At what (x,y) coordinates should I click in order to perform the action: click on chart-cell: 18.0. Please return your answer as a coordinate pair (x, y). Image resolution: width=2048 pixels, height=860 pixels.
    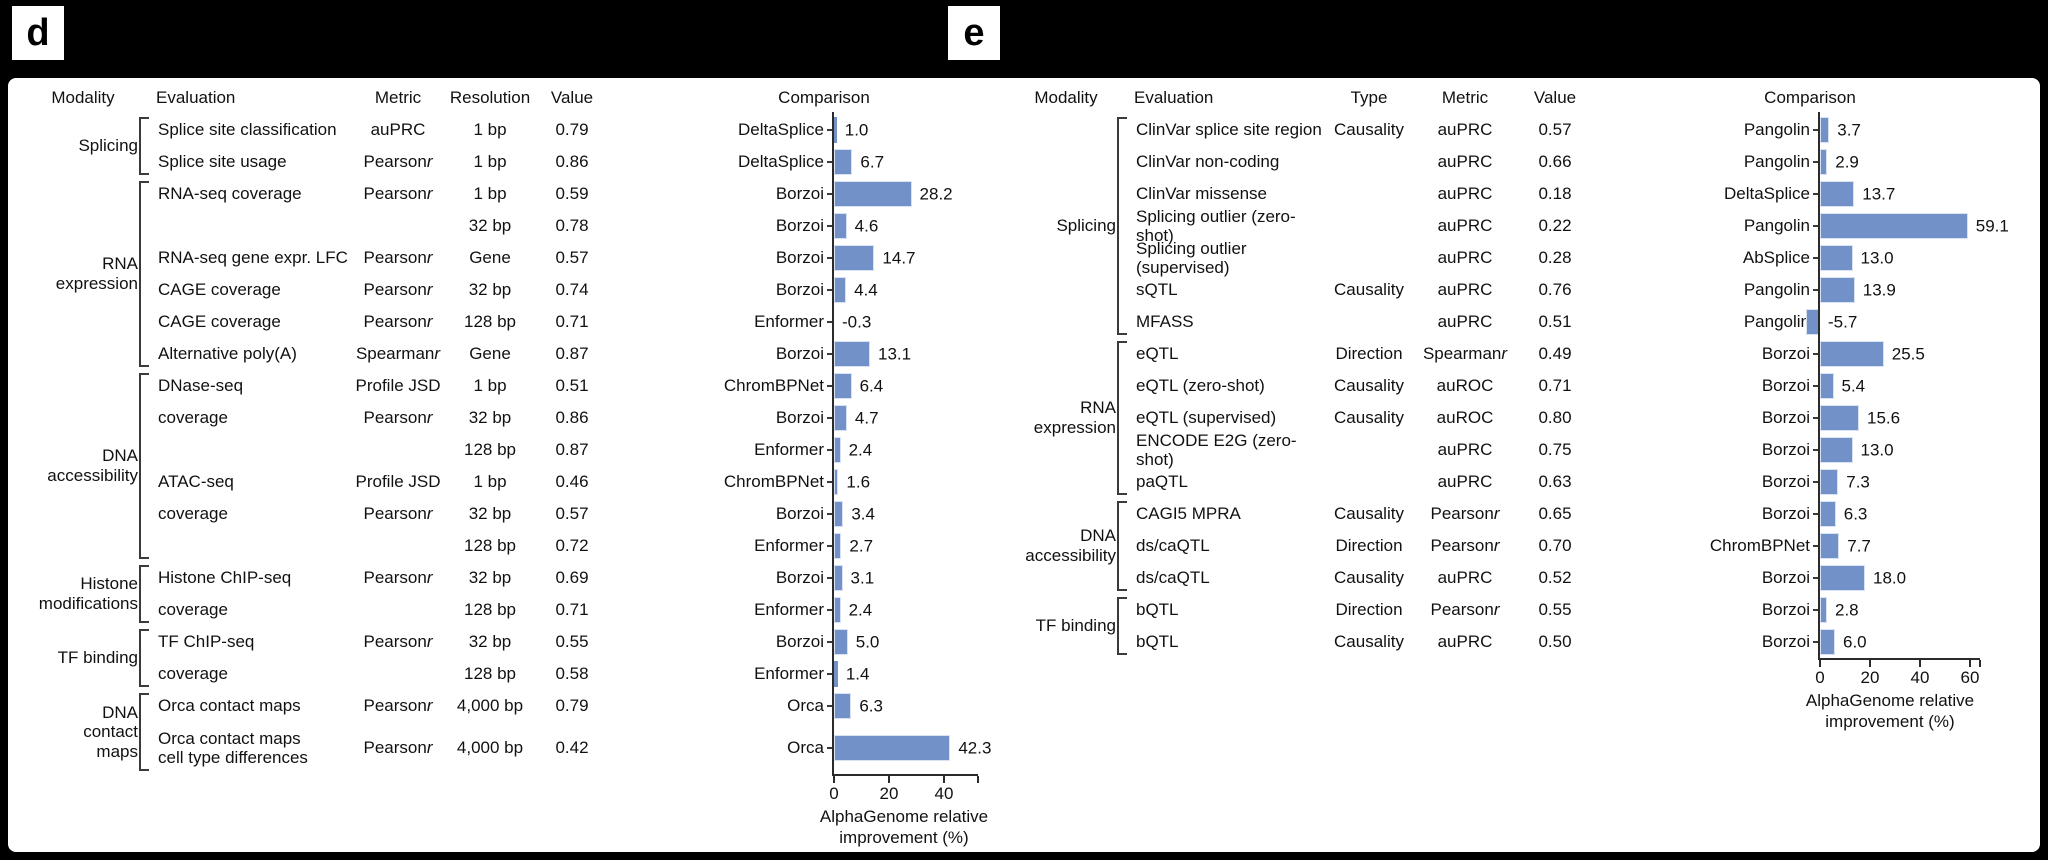
    Looking at the image, I should click on (1922, 578).